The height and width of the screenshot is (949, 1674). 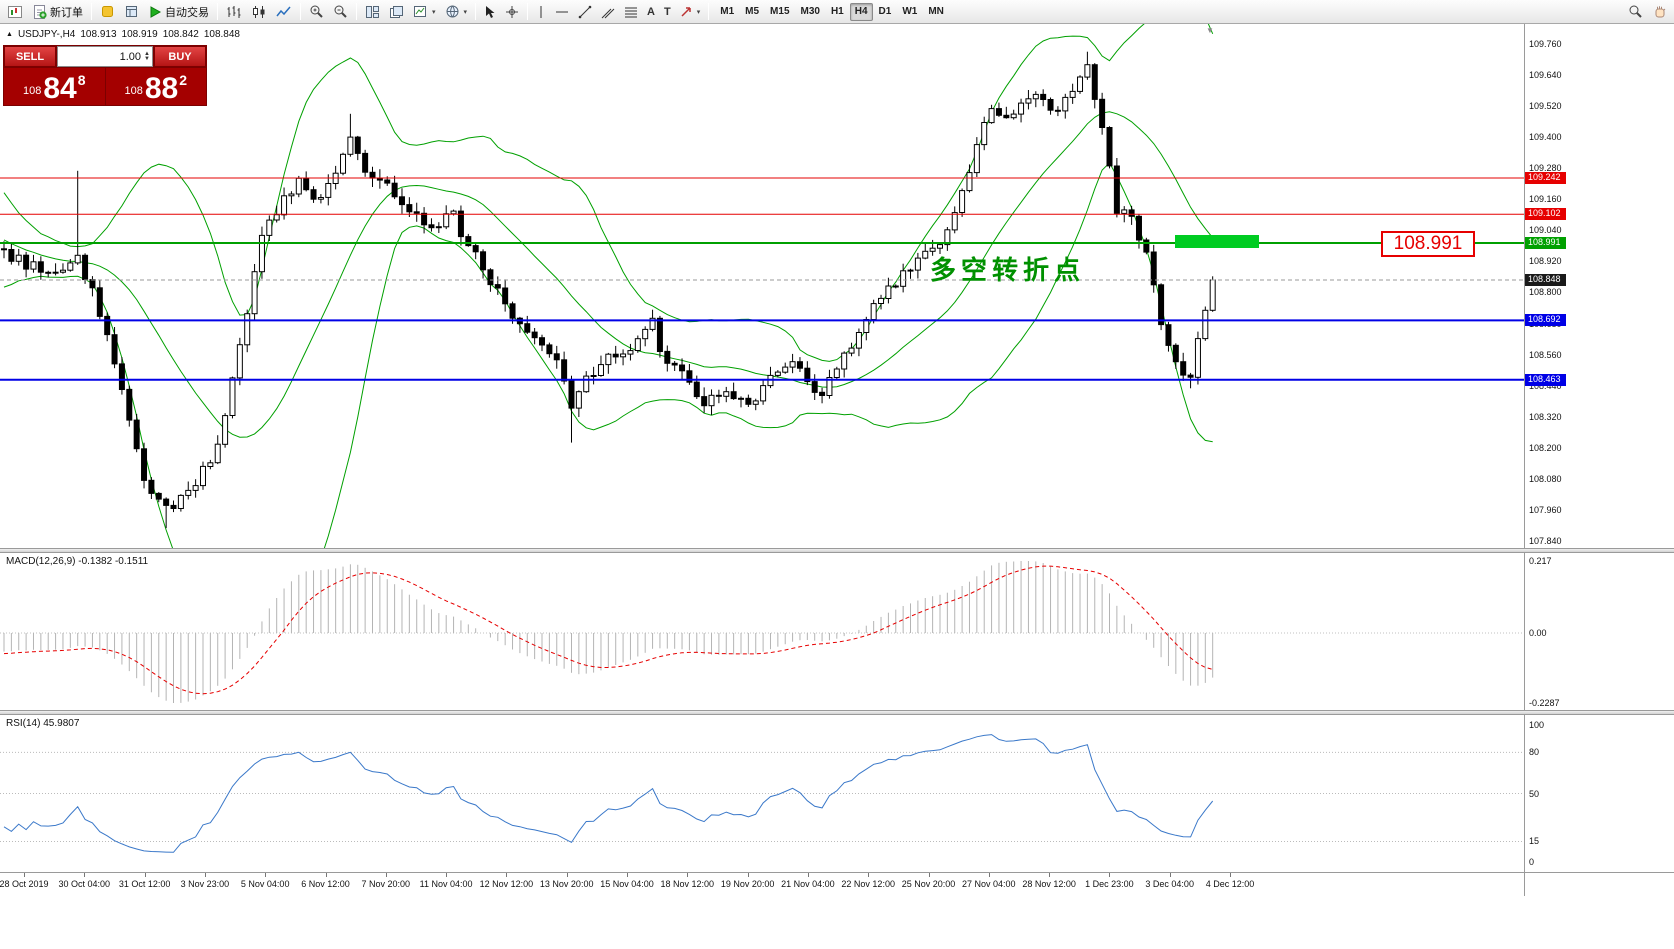 I want to click on volume-input: 1.00 ▲ ▼, so click(x=105, y=56).